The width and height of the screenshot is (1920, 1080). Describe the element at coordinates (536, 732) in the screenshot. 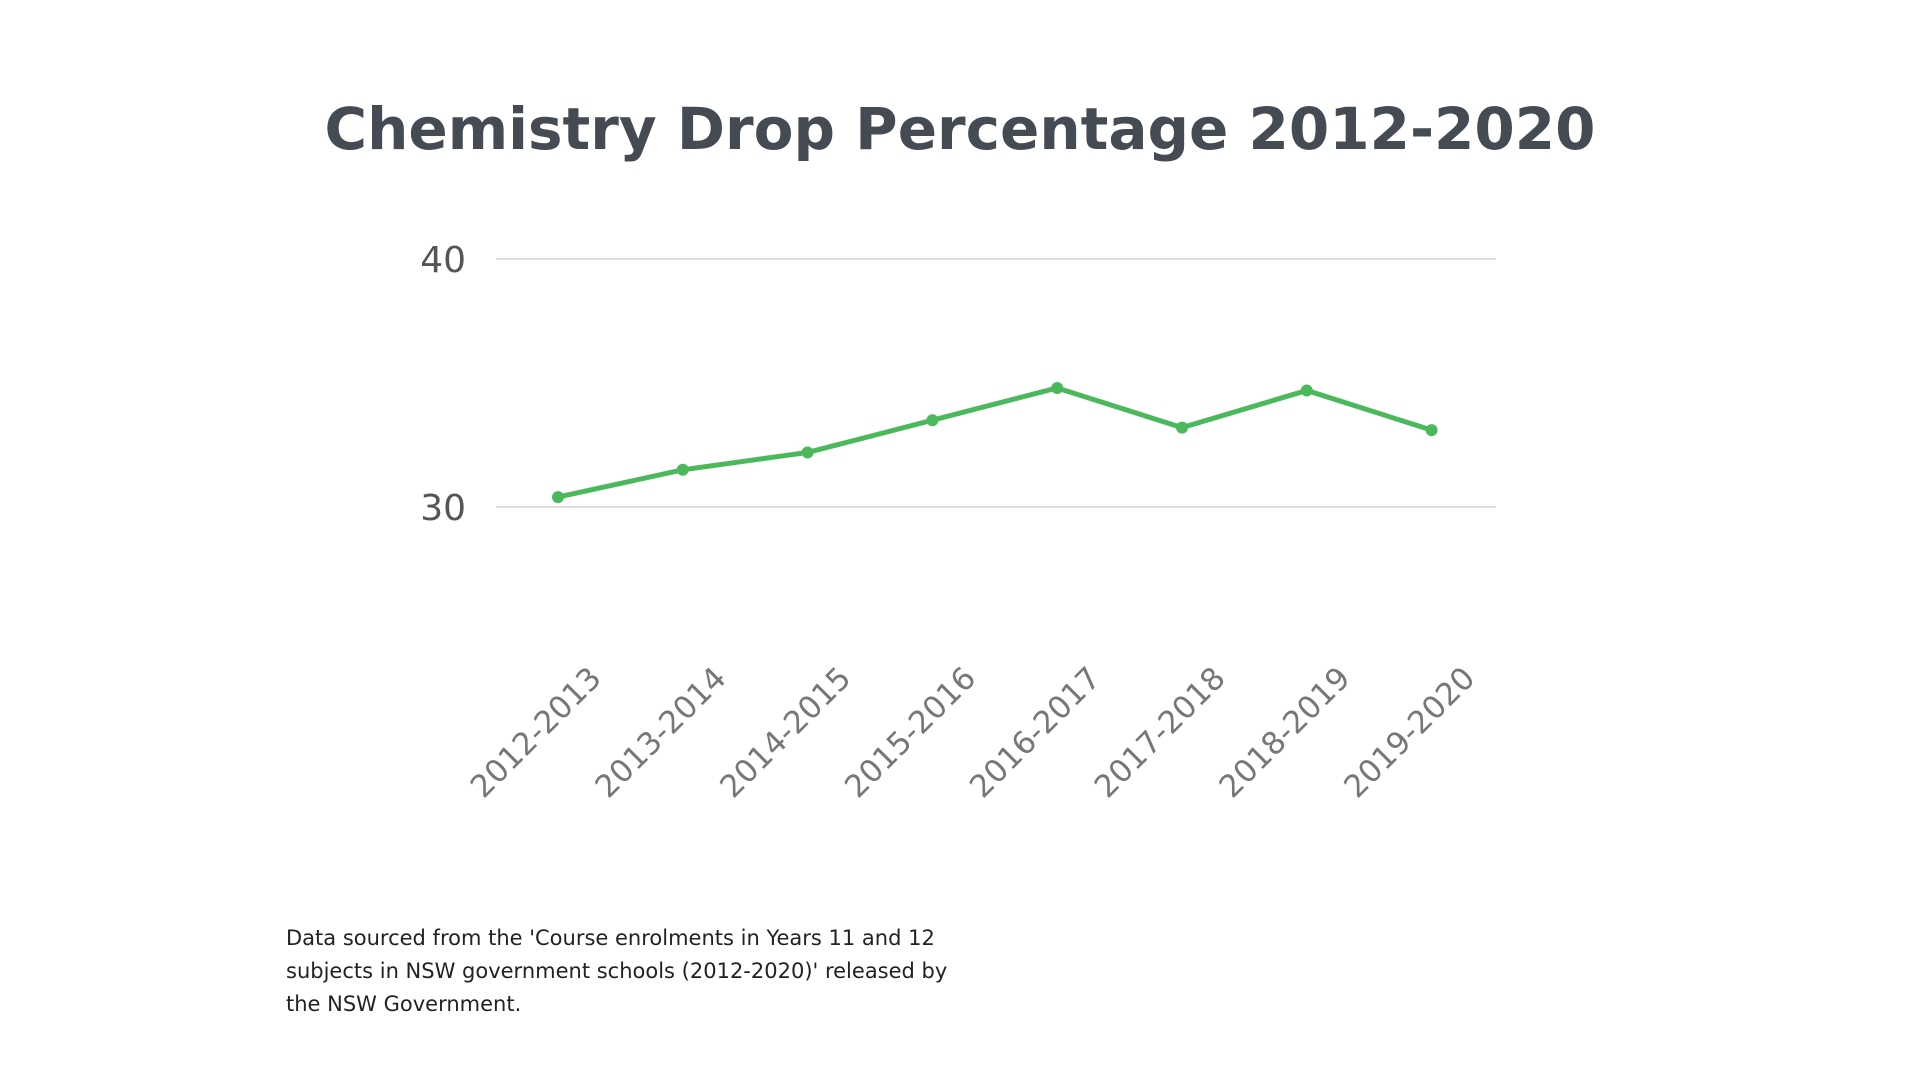

I see `x-tick-label: 2012-2013` at that location.